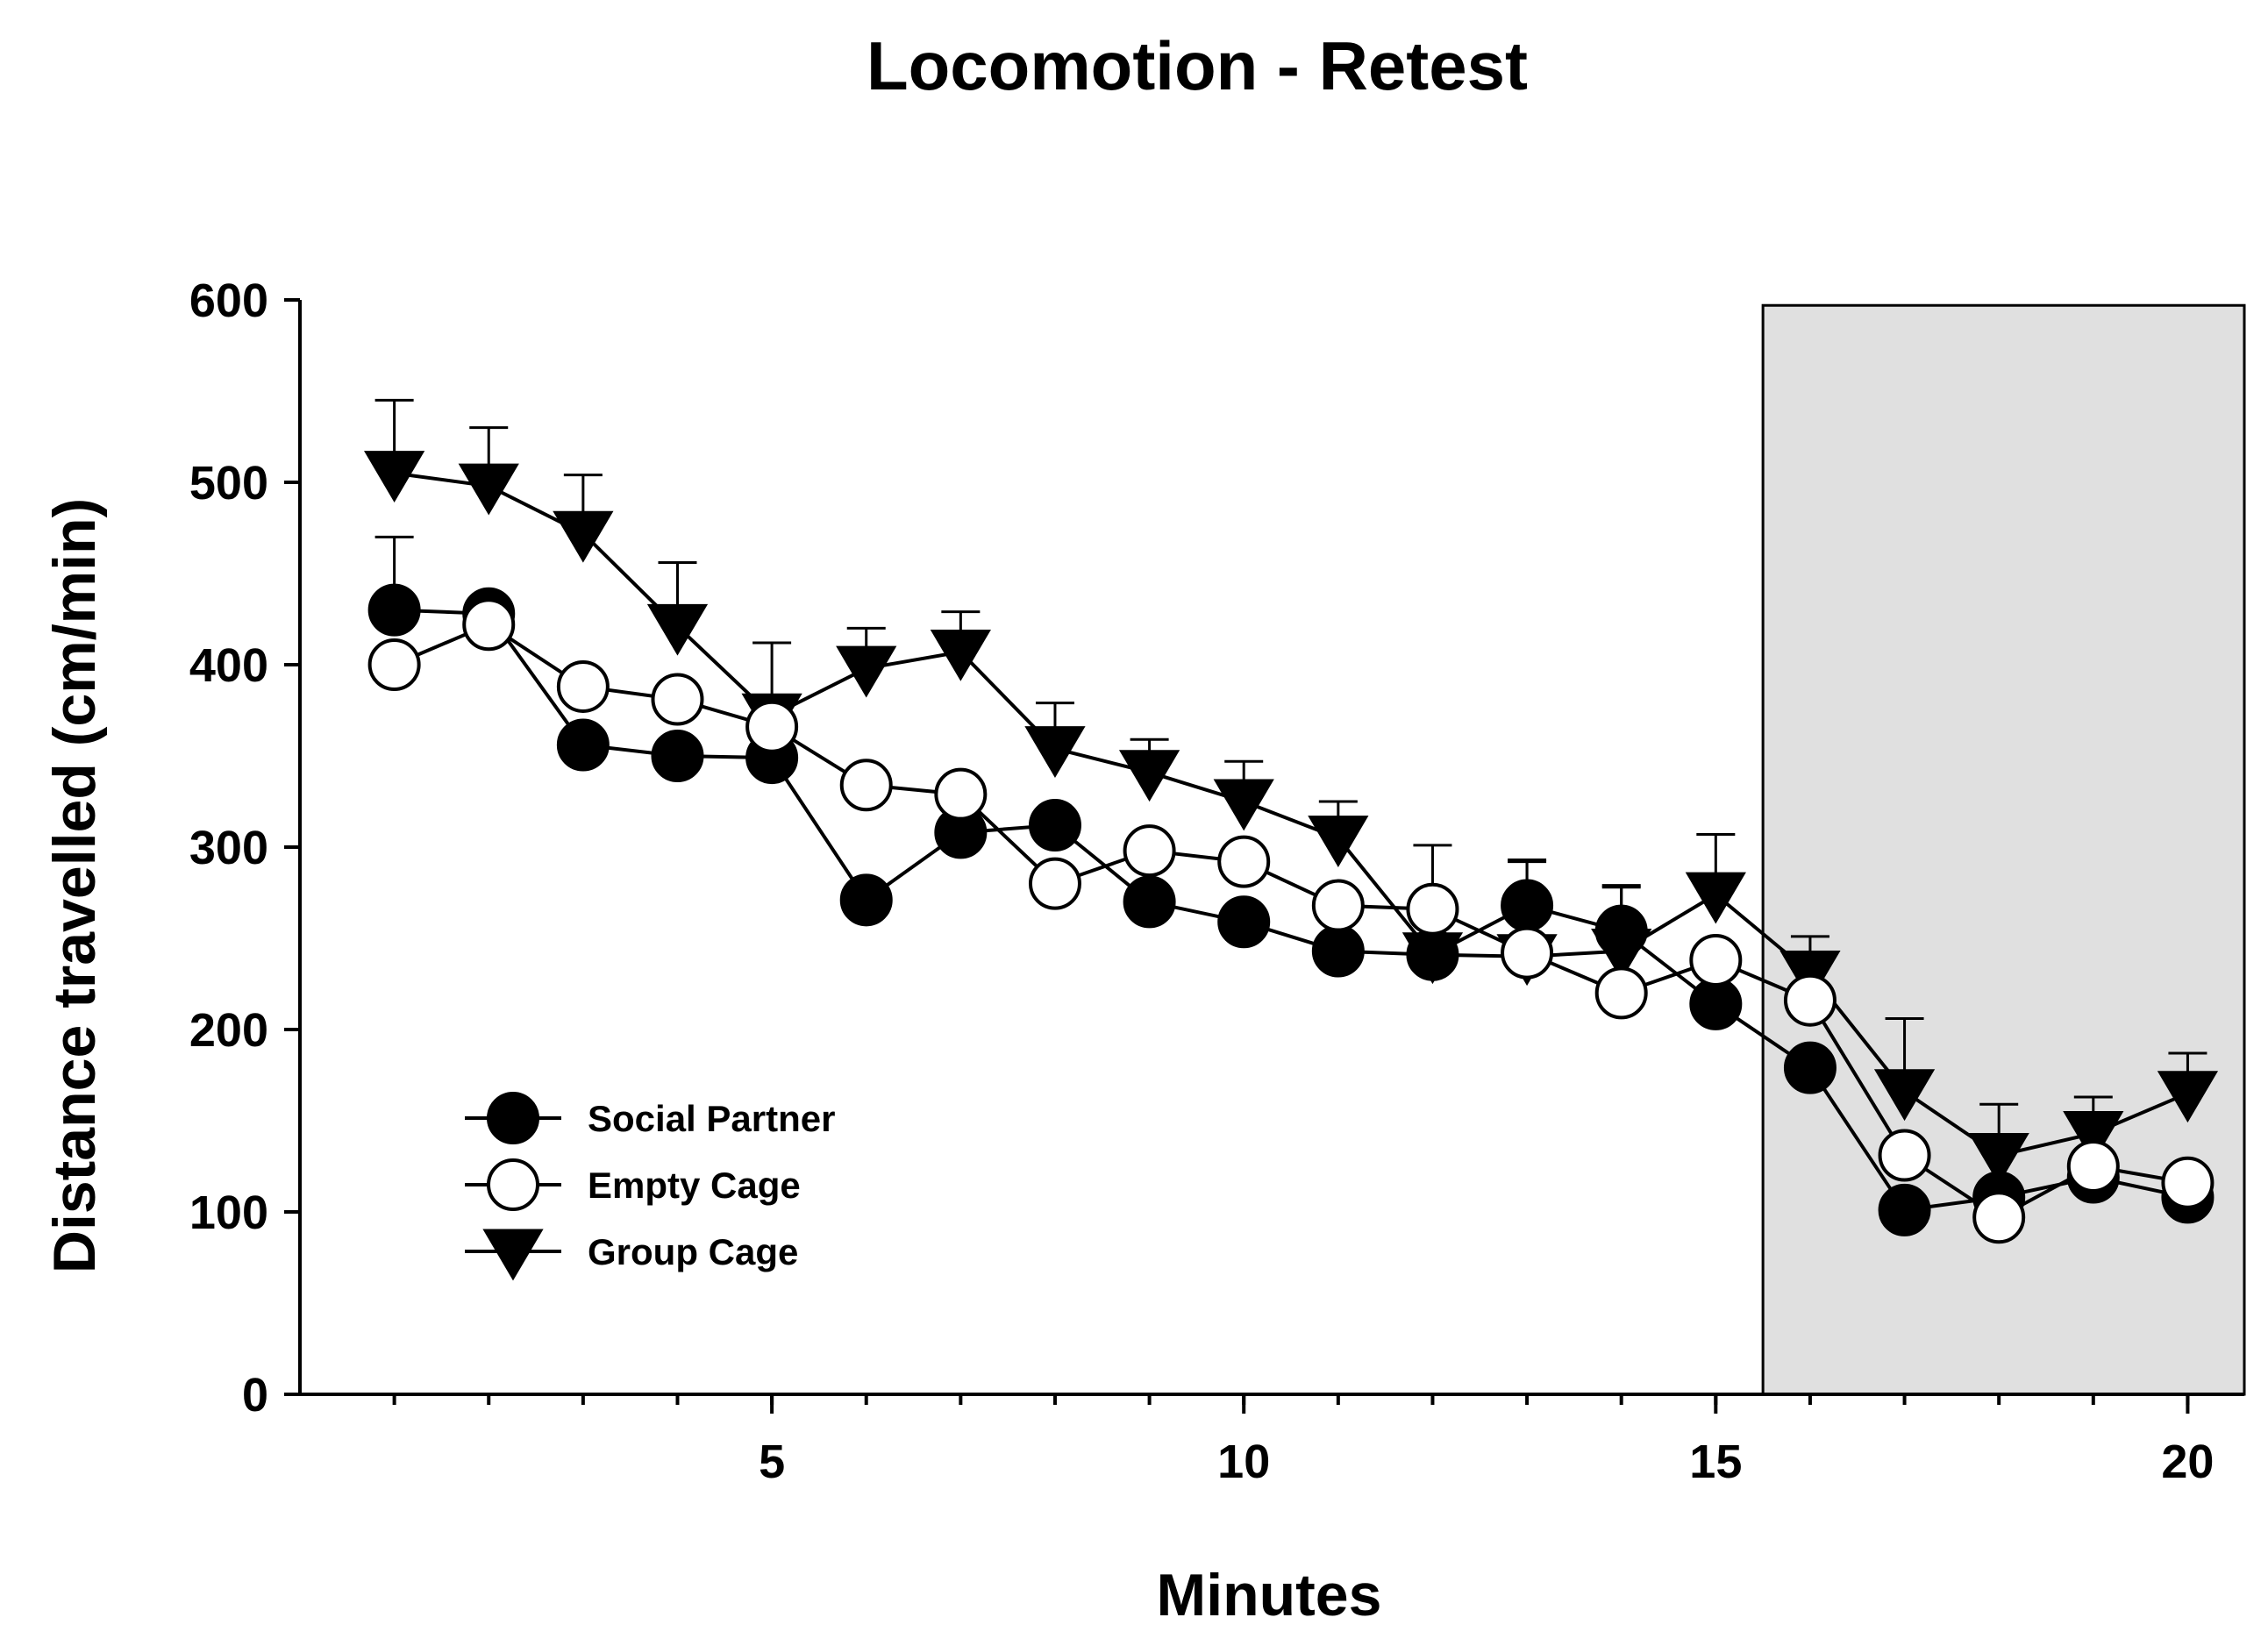 Image resolution: width=2268 pixels, height=1646 pixels. I want to click on x-tick-label: 10, so click(1243, 1462).